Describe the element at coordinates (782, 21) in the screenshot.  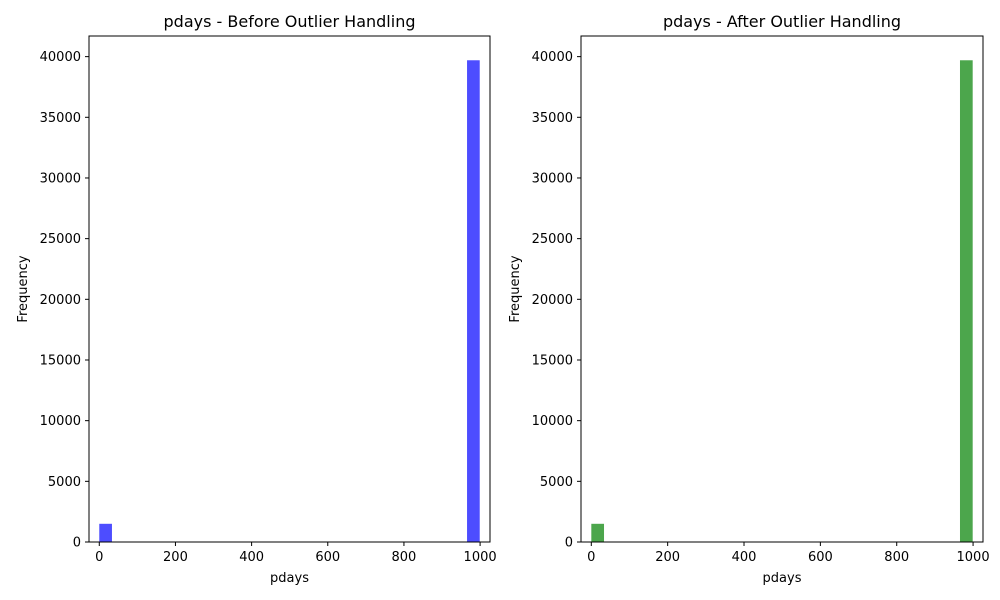
I see `chart-title: pdays - After Outlier Handling` at that location.